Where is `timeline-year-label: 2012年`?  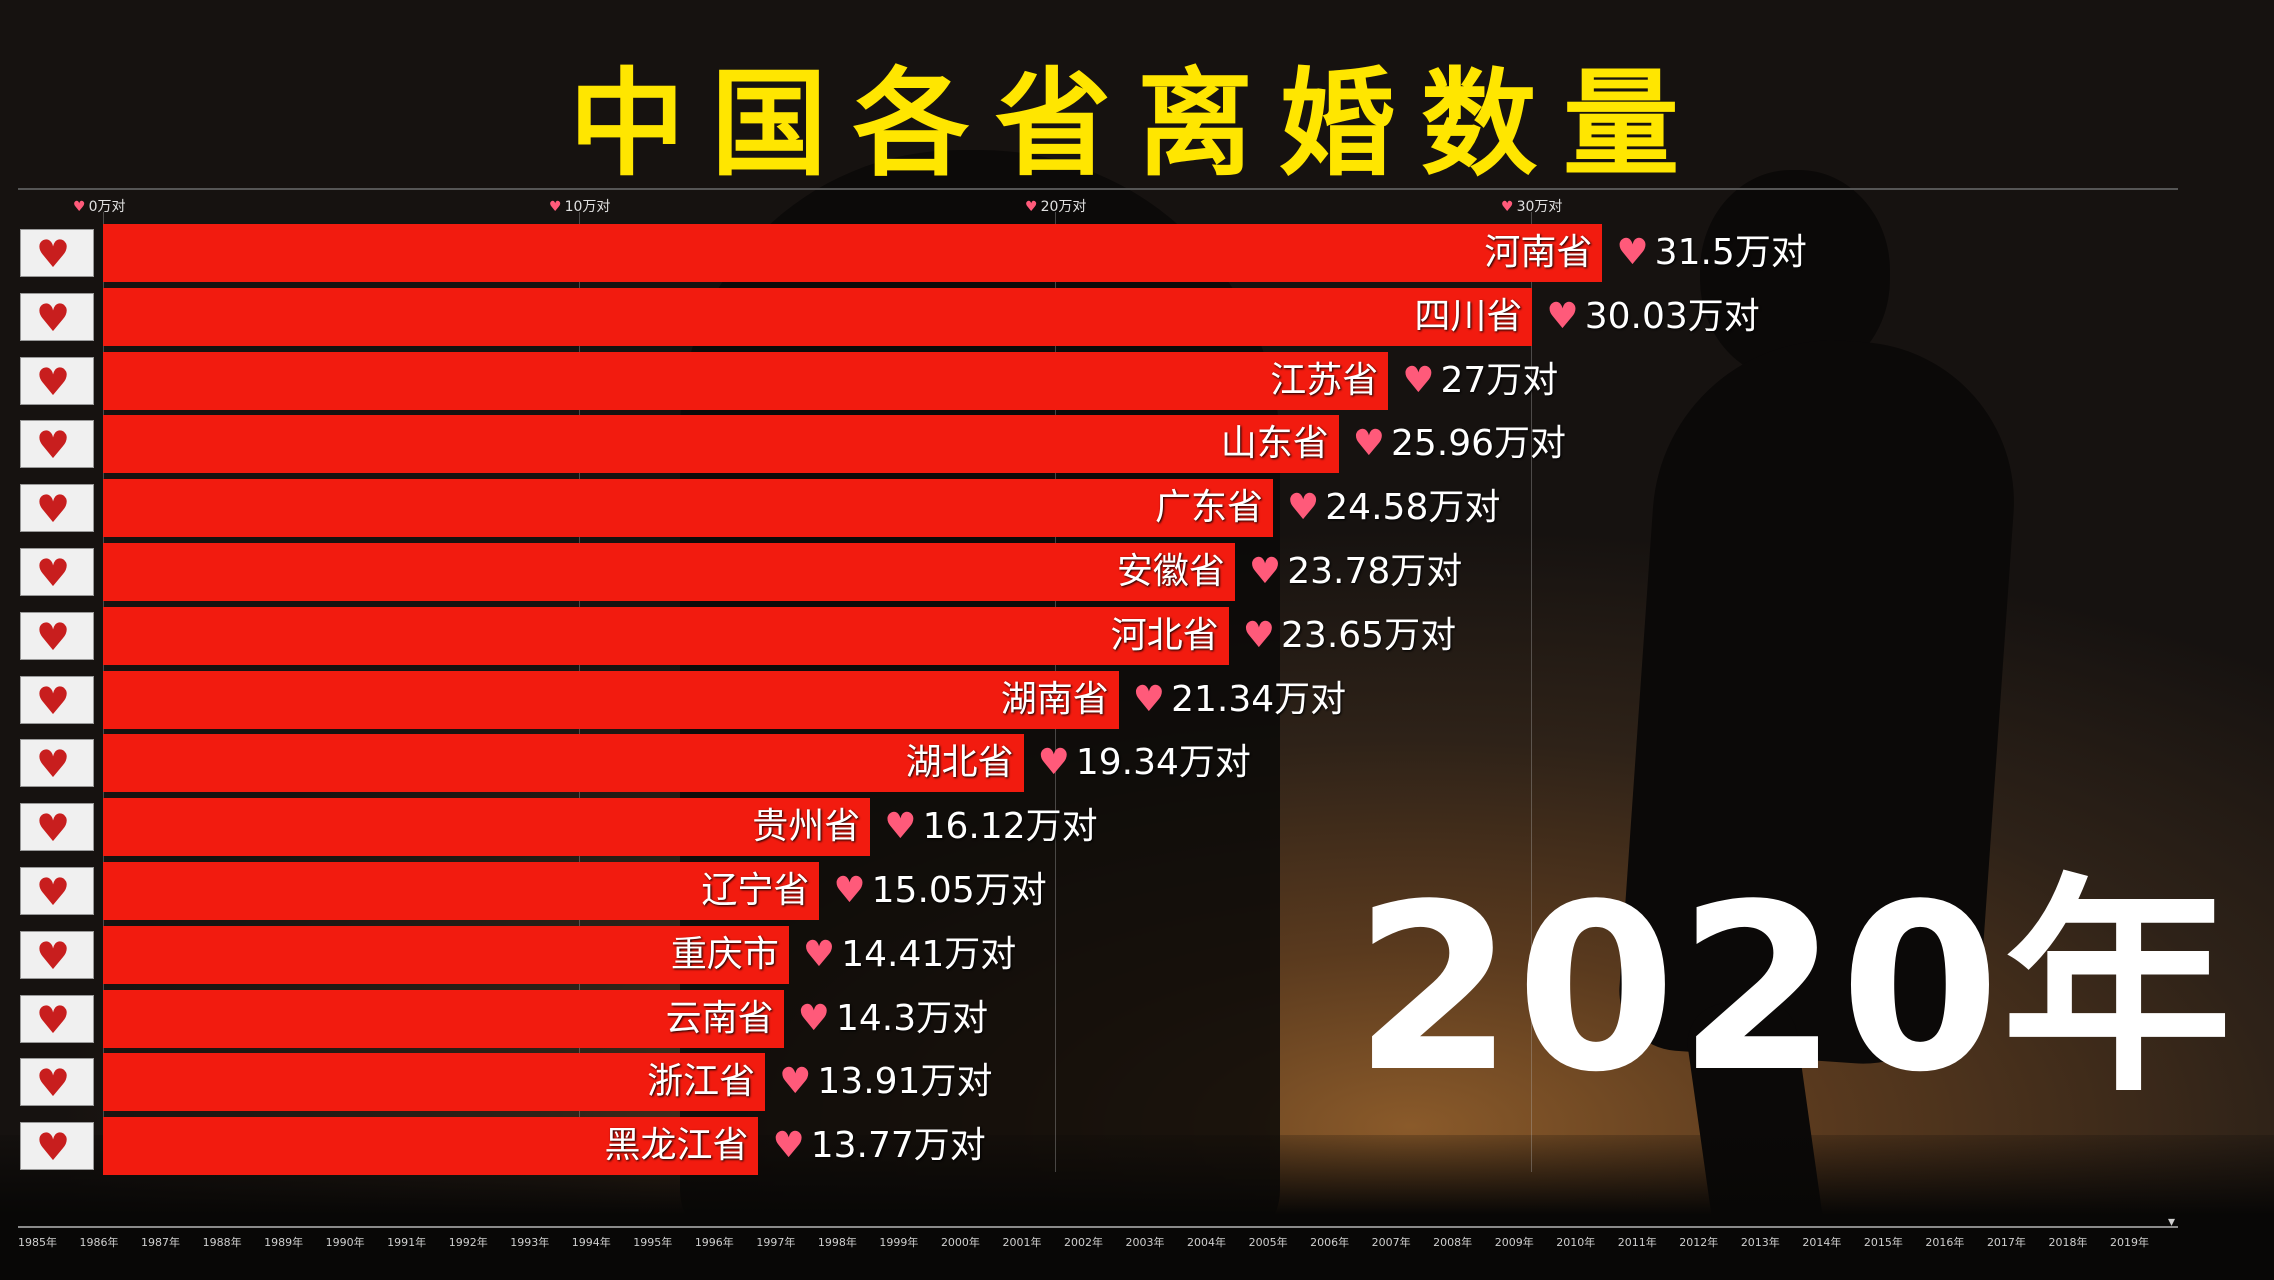 timeline-year-label: 2012年 is located at coordinates (1699, 1242).